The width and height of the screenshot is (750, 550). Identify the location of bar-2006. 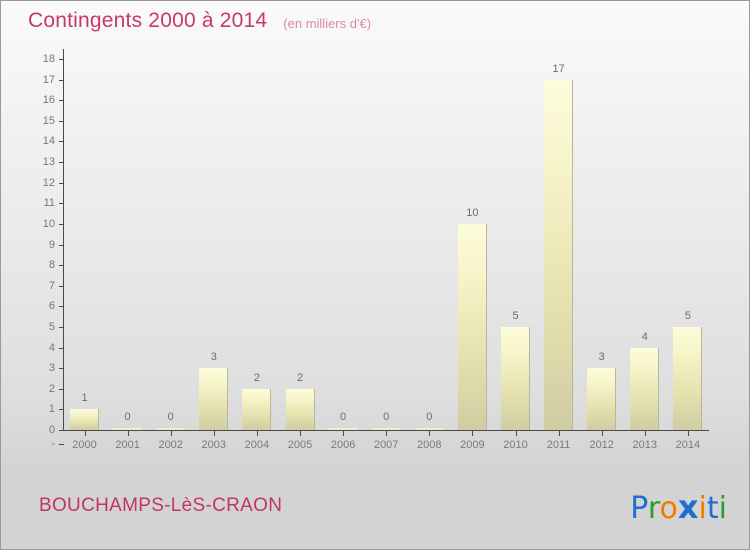
(343, 429).